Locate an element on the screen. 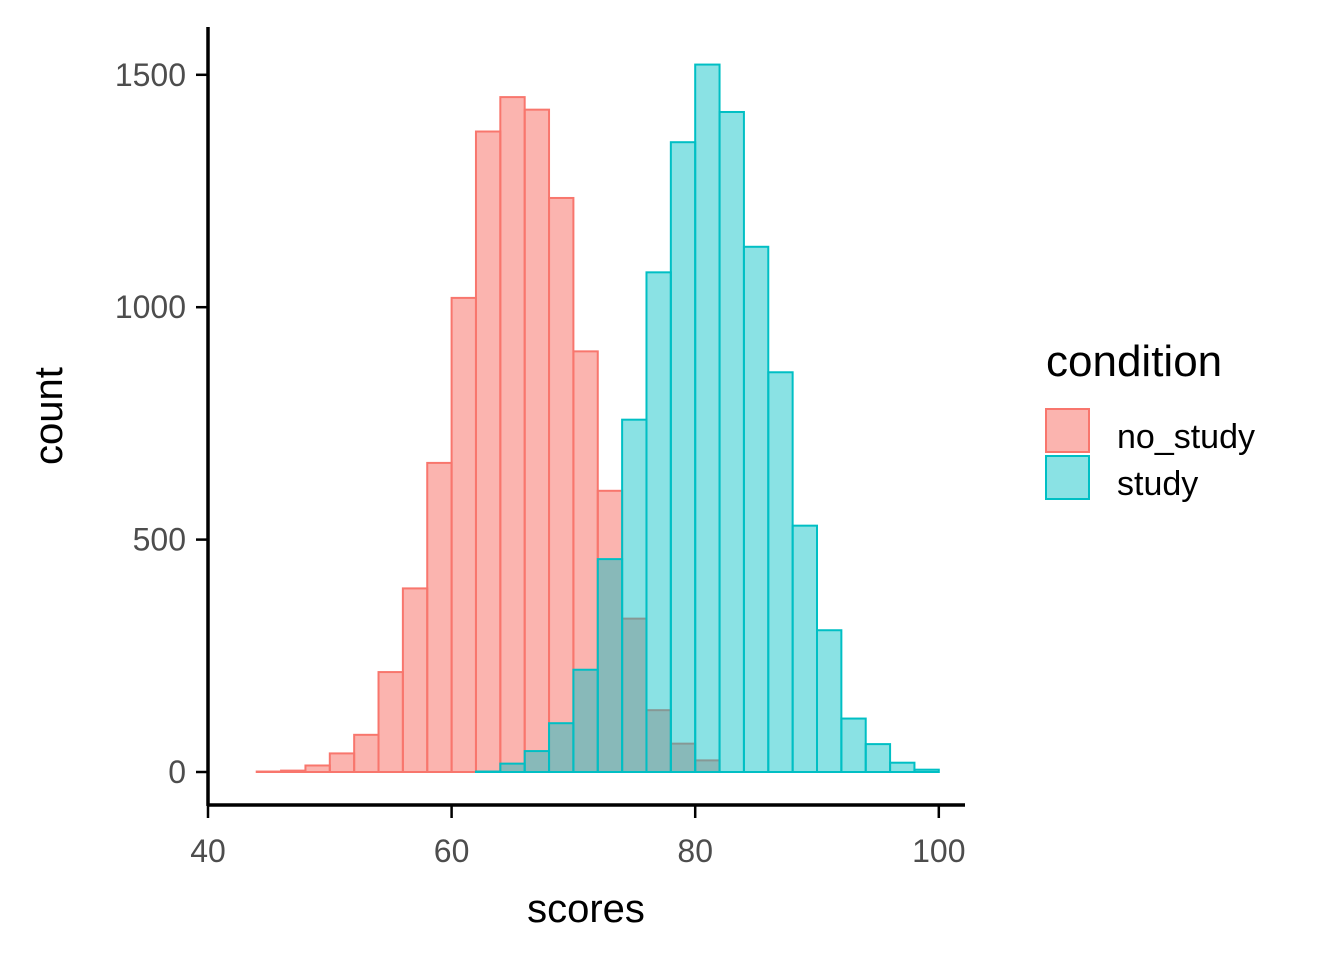 The width and height of the screenshot is (1344, 960). y-tick-label-1500: 1500 is located at coordinates (150, 75).